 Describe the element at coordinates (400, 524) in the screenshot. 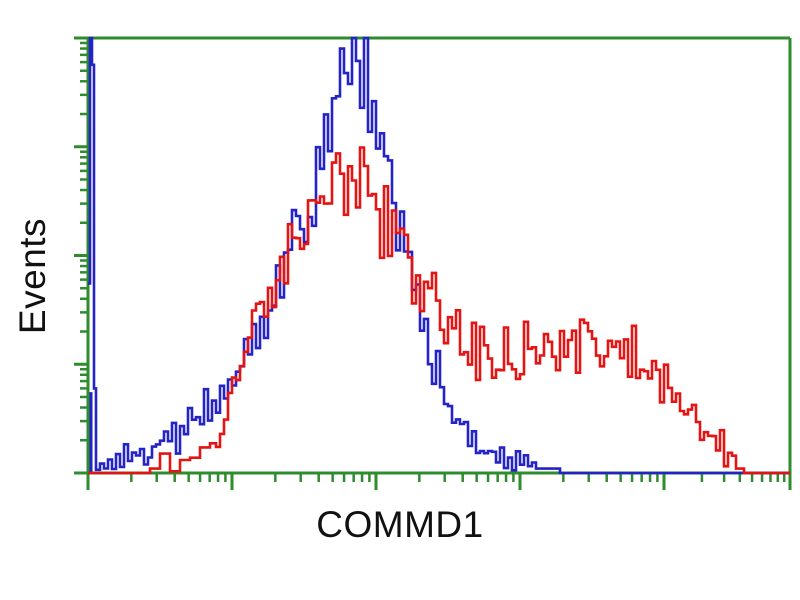

I see `x-axis-title: COMMD1` at that location.